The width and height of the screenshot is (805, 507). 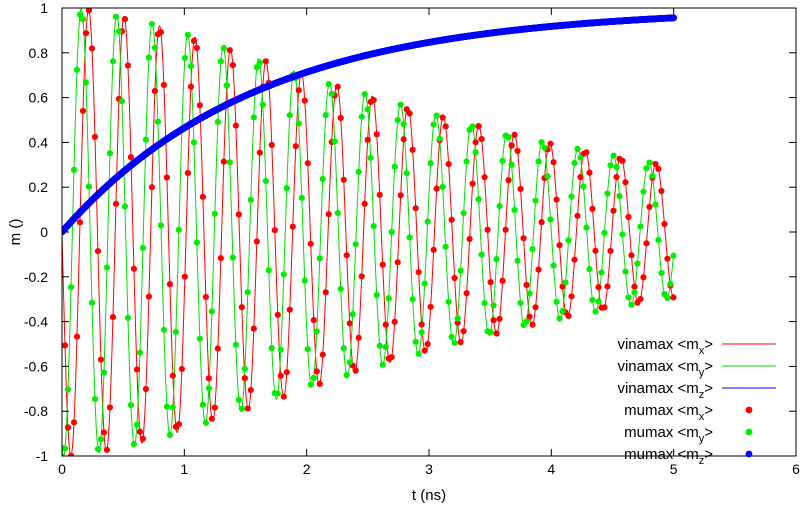 I want to click on y-axis-title: m (), so click(x=15, y=232).